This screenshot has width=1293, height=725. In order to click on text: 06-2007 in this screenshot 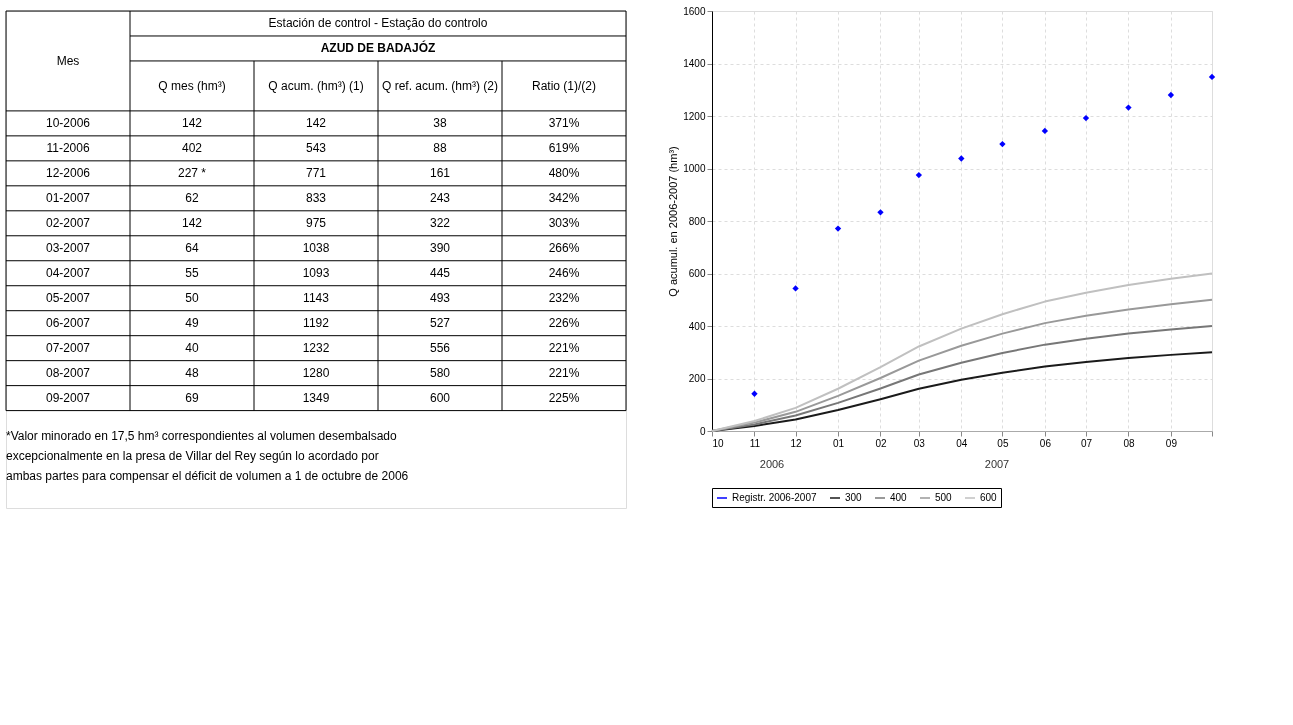, I will do `click(68, 323)`.